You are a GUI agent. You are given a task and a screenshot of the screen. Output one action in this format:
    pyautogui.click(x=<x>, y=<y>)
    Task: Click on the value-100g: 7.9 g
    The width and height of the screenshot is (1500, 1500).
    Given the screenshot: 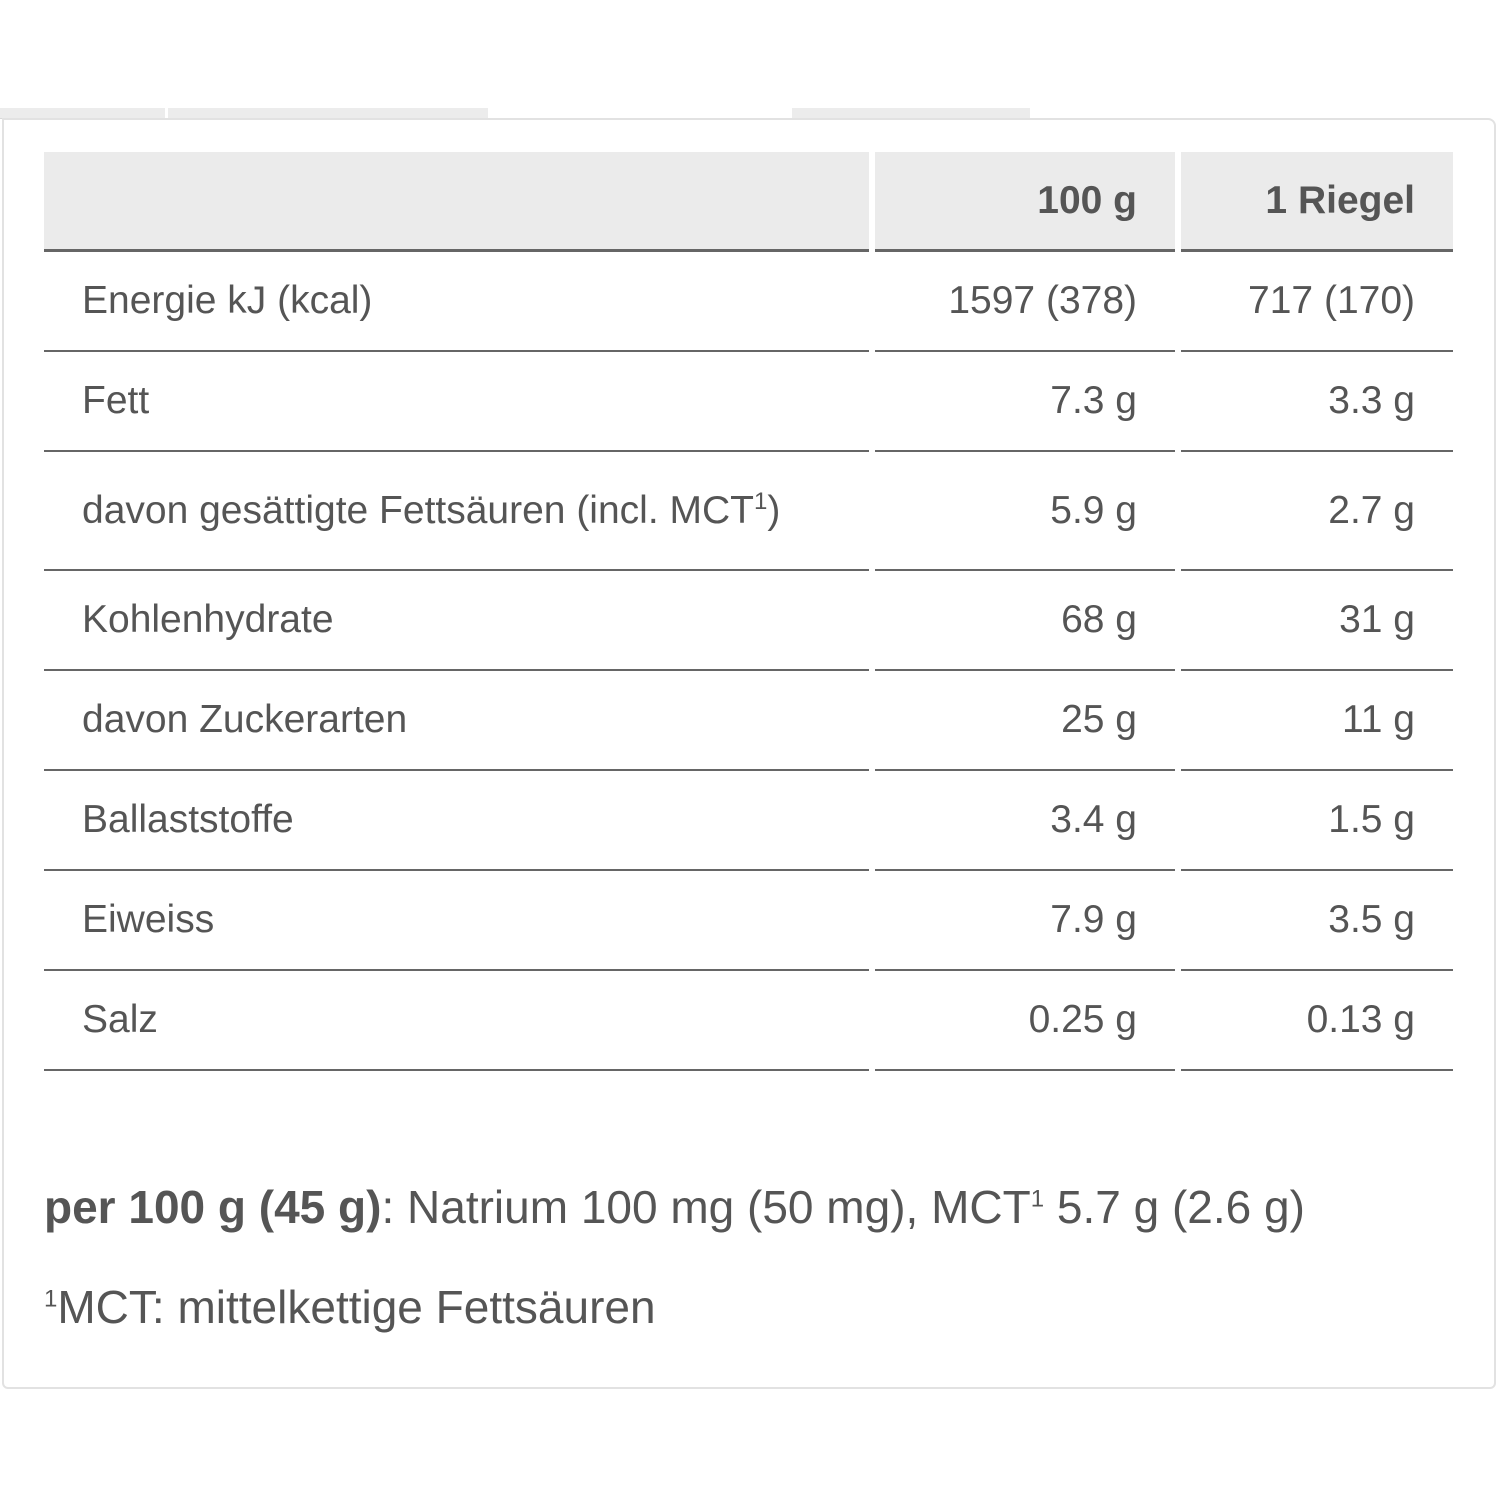 What is the action you would take?
    pyautogui.click(x=1025, y=921)
    